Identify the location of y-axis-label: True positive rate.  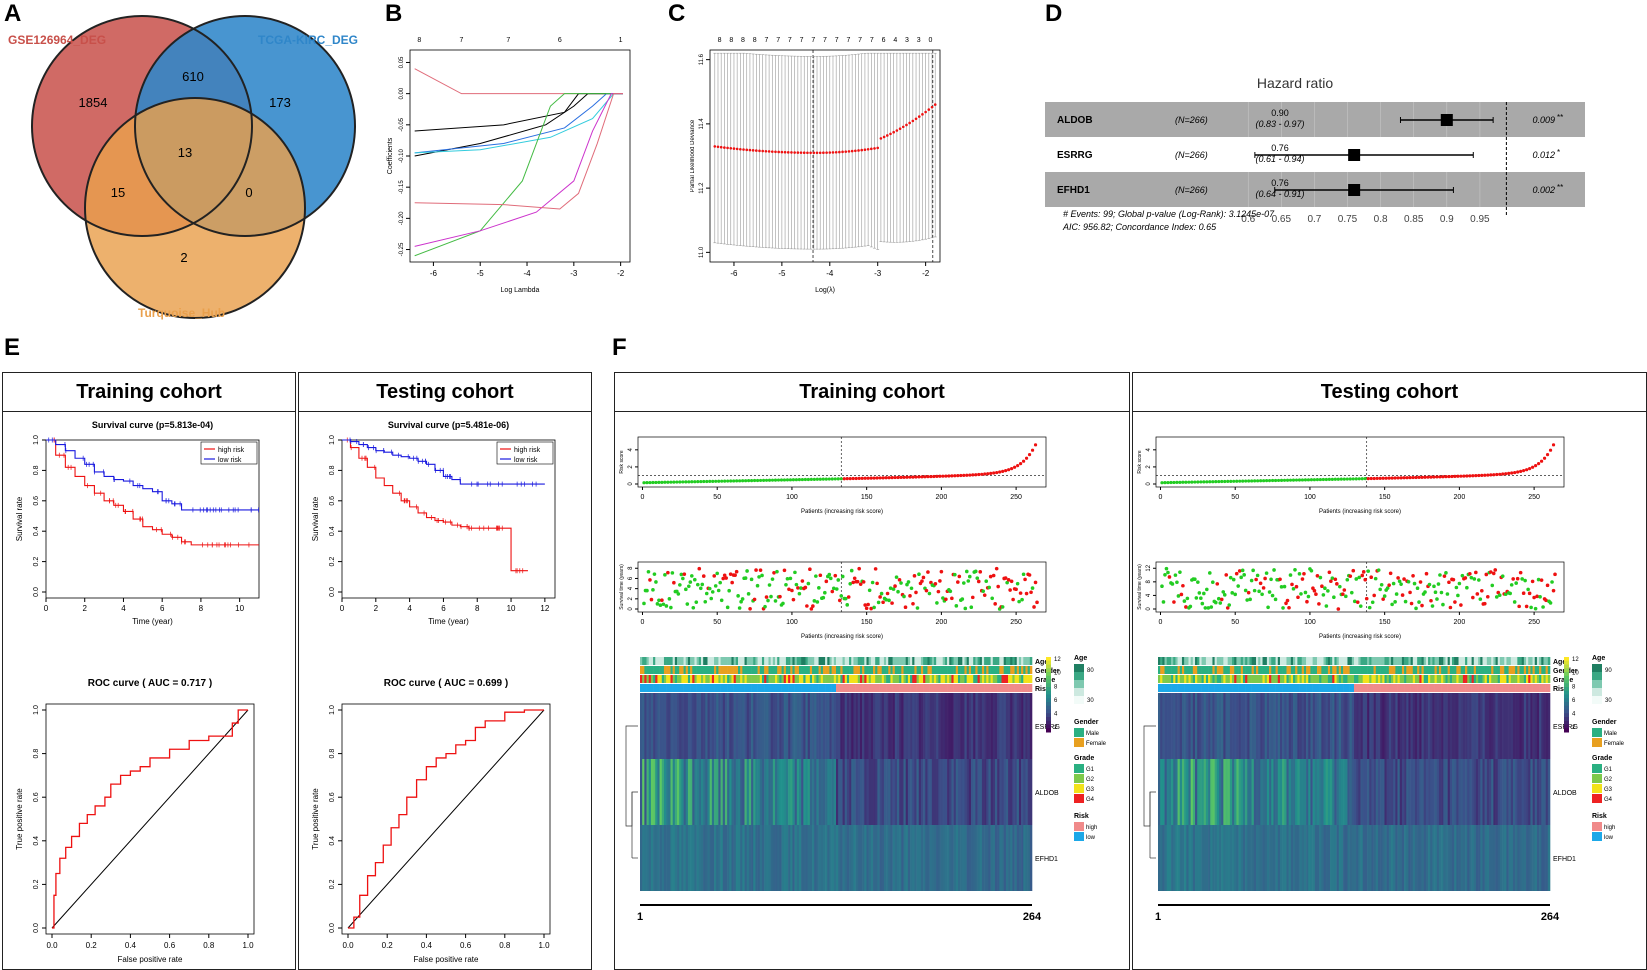
(315, 819).